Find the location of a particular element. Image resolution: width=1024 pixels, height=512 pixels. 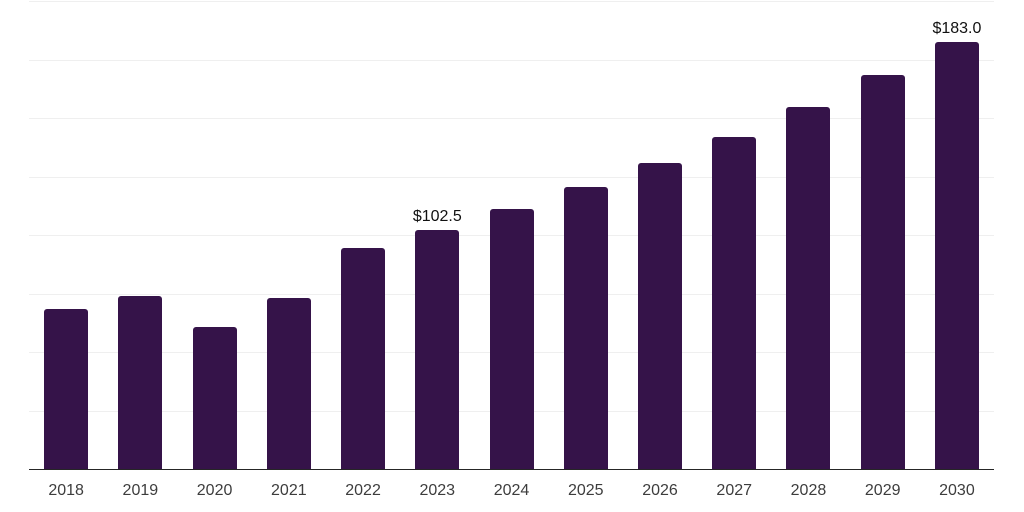

data-label-2030: $183.0 is located at coordinates (957, 28).